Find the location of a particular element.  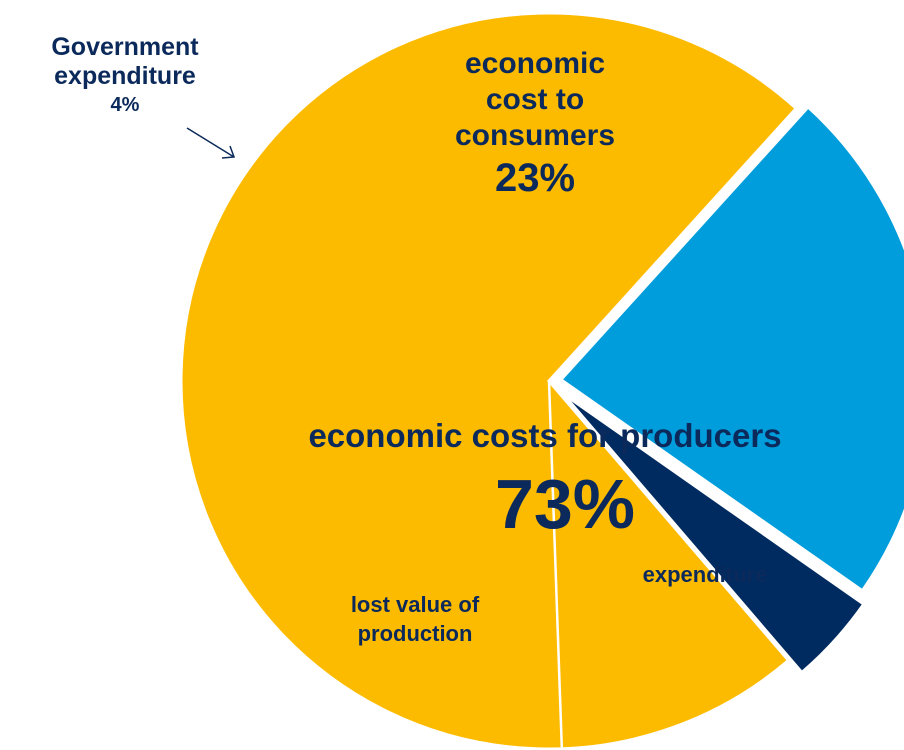

lost-value-line2: production is located at coordinates (415, 633).